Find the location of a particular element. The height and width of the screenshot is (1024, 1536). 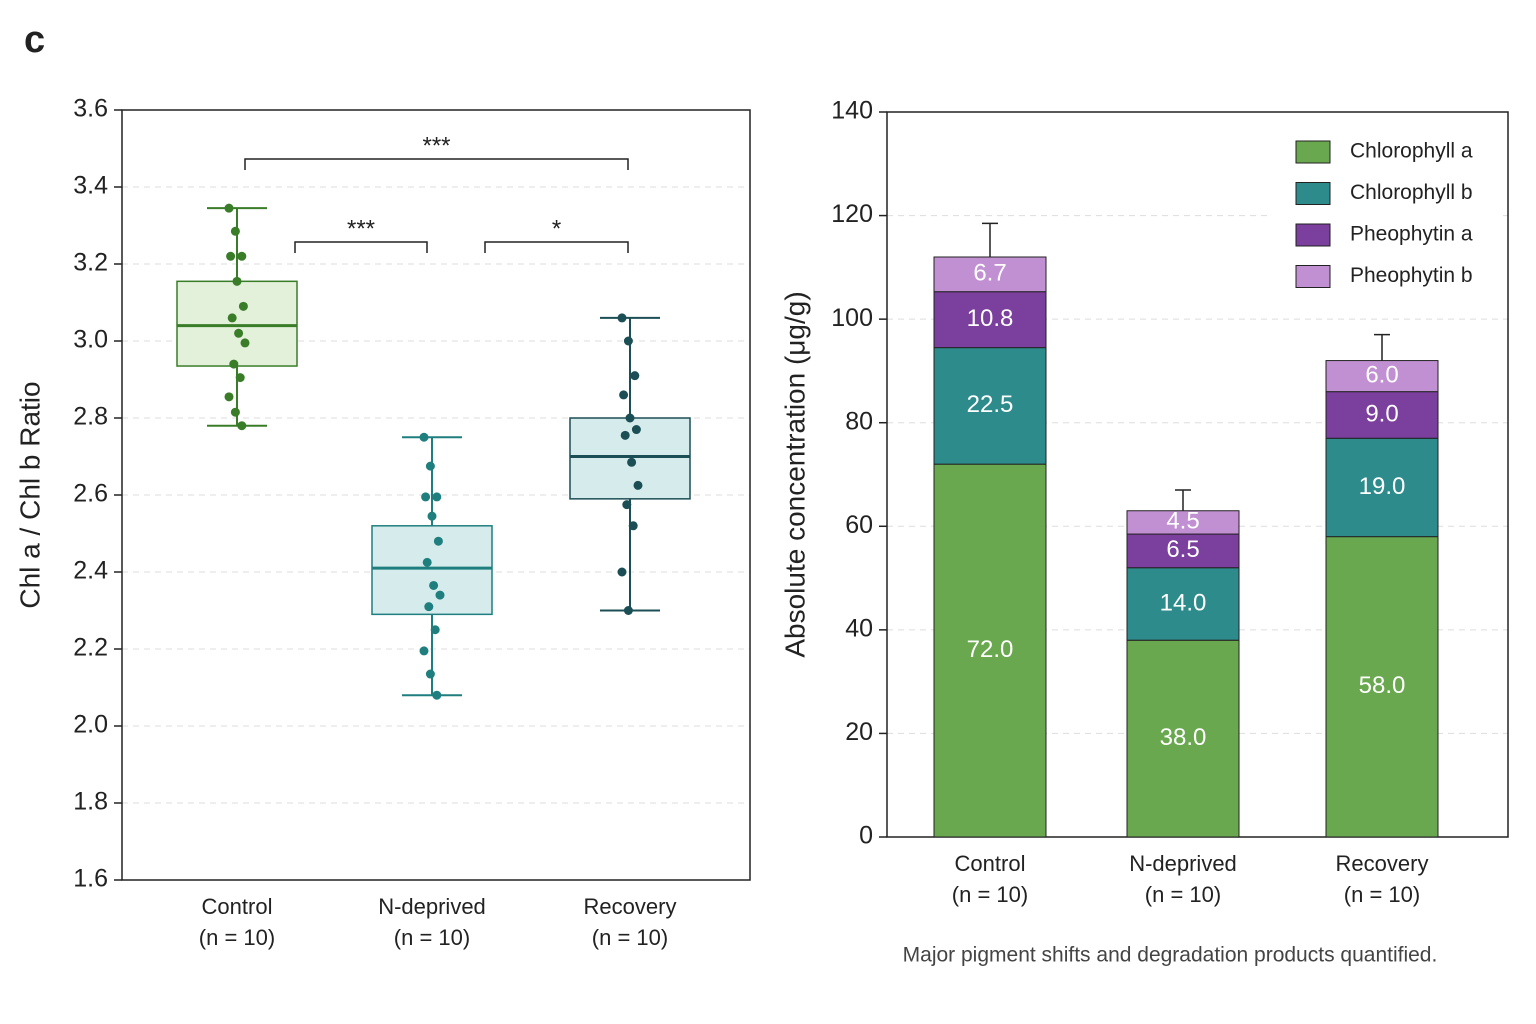

y-tick-label: 60 is located at coordinates (859, 525).